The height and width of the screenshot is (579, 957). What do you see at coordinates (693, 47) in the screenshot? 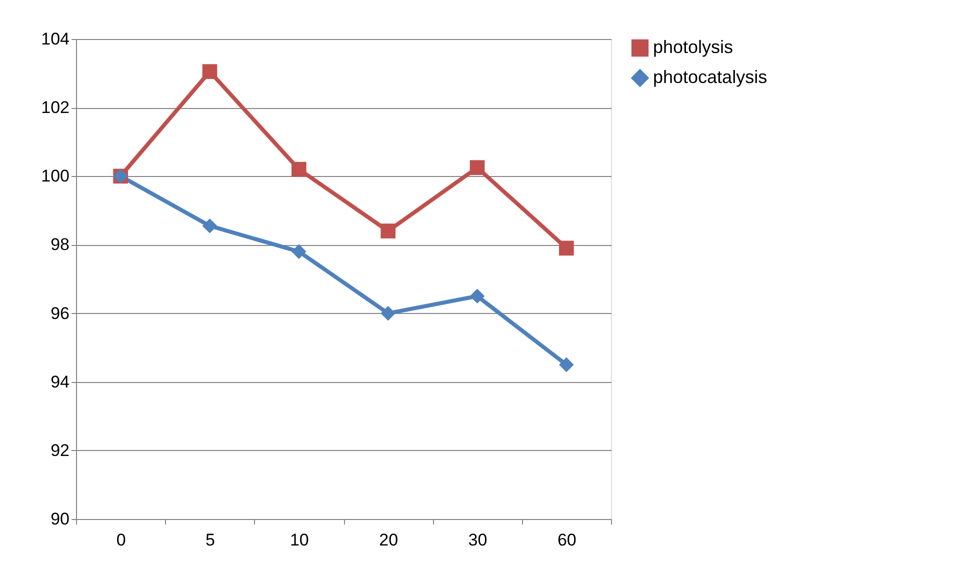
I see `legend-label: photolysis` at bounding box center [693, 47].